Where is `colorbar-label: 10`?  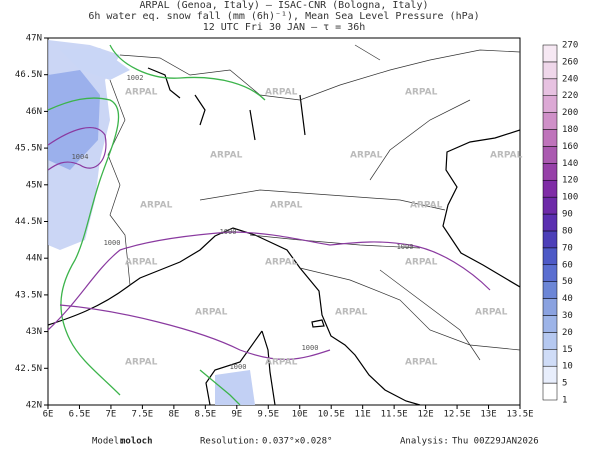
colorbar-label: 10 is located at coordinates (567, 367).